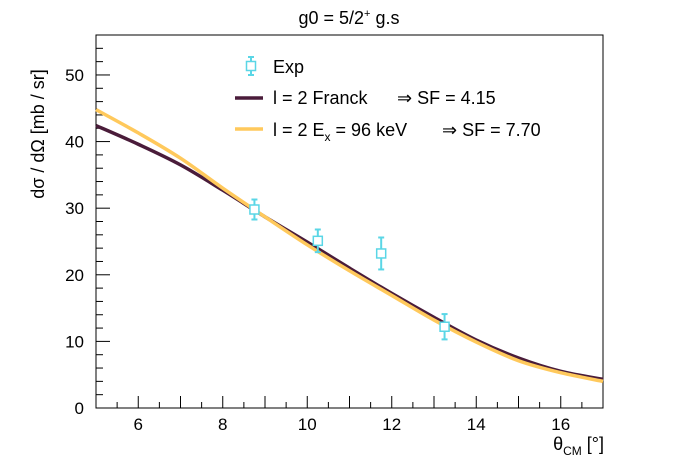  What do you see at coordinates (593, 444) in the screenshot?
I see `x-axis-label-unit: [°]` at bounding box center [593, 444].